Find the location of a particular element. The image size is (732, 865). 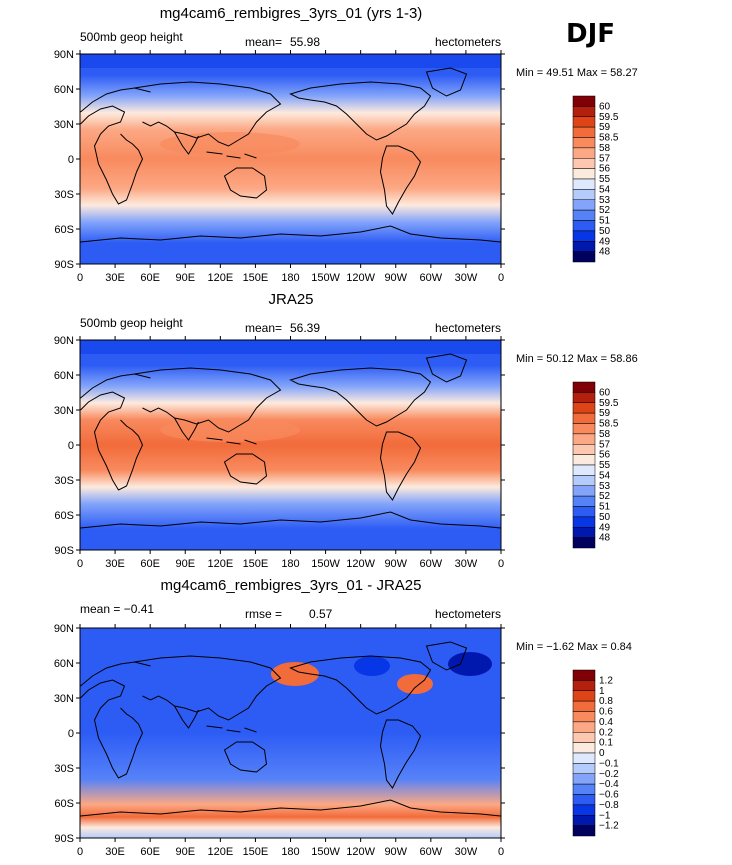

colorbar-label: 0.8 is located at coordinates (606, 701).